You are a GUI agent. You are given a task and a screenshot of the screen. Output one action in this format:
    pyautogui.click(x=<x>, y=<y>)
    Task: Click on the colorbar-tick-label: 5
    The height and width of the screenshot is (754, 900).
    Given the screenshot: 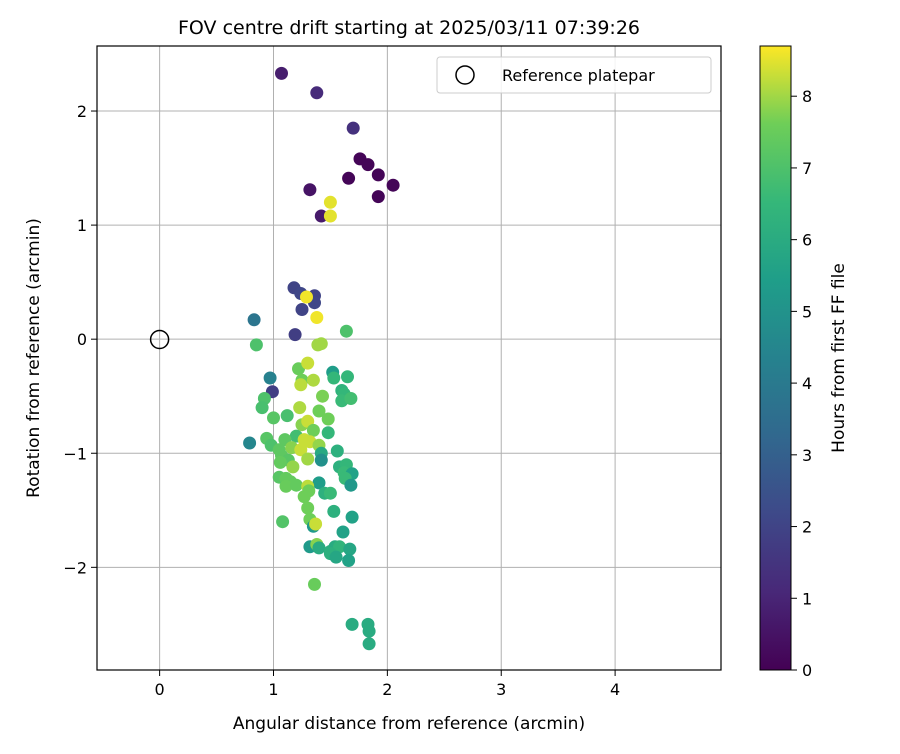 What is the action you would take?
    pyautogui.click(x=807, y=311)
    